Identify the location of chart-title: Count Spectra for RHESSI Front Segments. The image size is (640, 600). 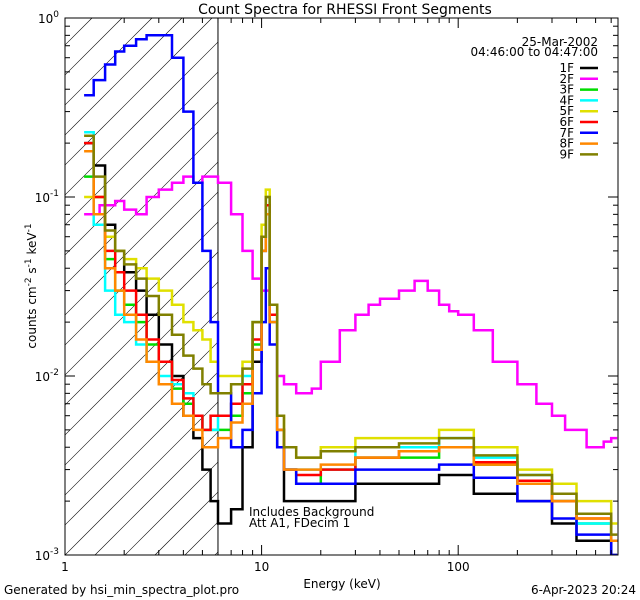
(345, 10).